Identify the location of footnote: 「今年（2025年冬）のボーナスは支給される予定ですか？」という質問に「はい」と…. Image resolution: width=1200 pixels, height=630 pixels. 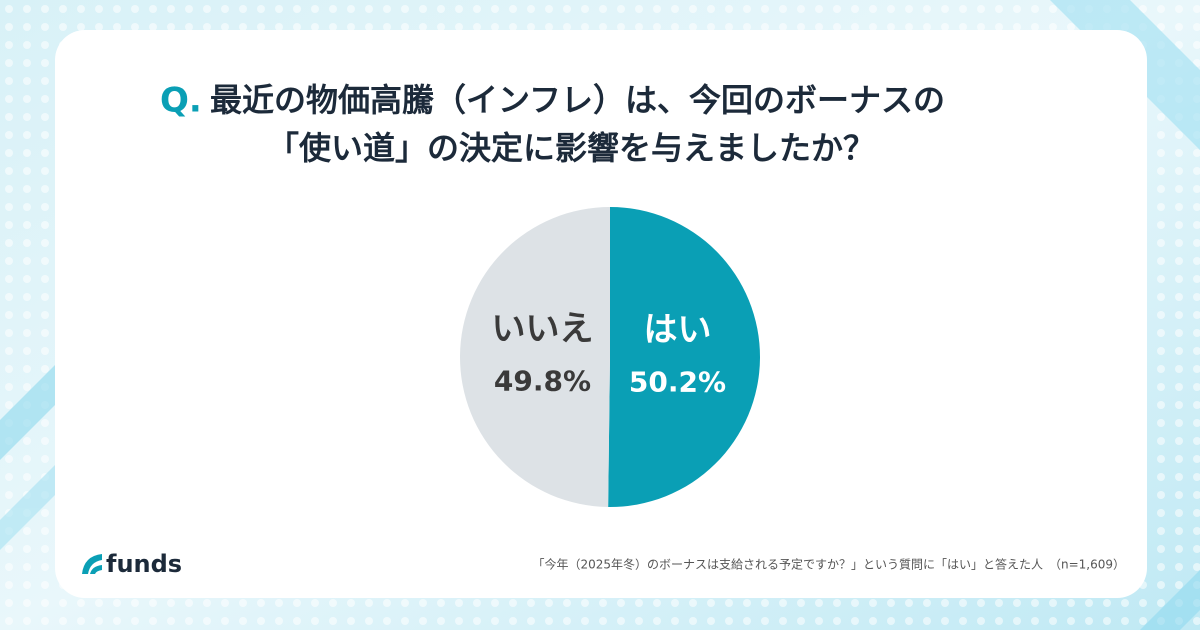
(828, 564).